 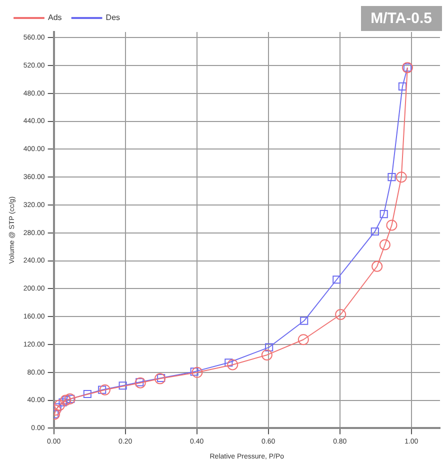 I want to click on legend-label: Des, so click(x=113, y=17).